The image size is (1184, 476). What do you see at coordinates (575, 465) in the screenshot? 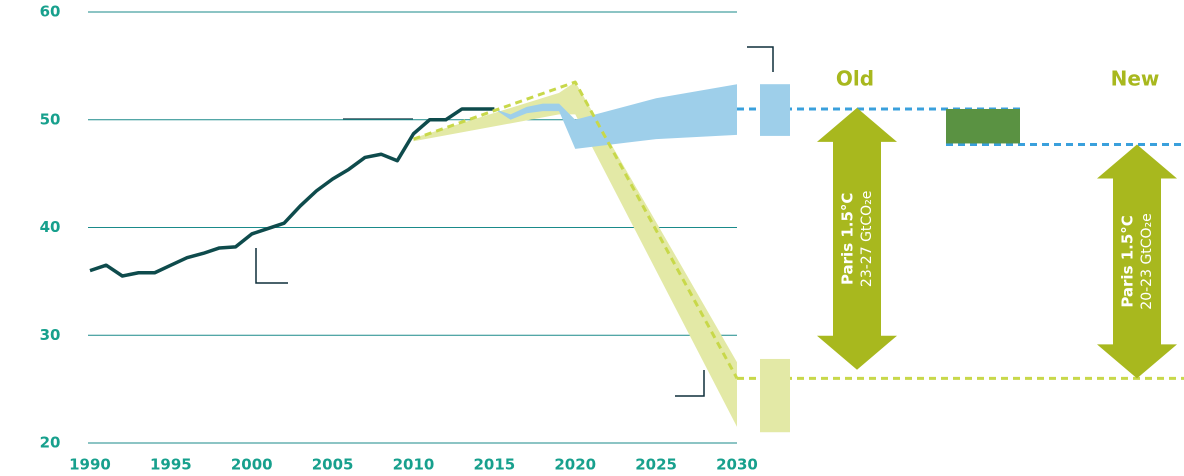
I see `x-tick-label: 2020` at bounding box center [575, 465].